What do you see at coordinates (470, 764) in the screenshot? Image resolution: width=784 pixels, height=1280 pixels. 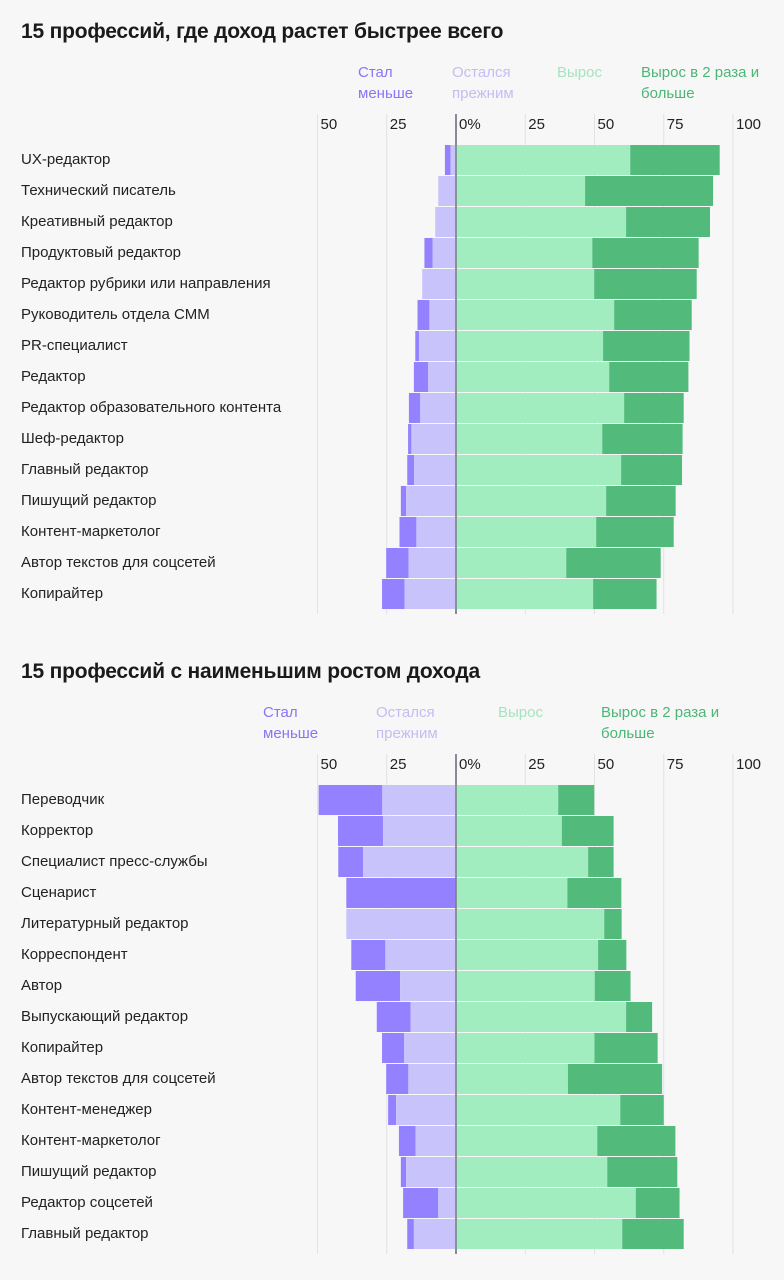 I see `x-tick-label: 0%` at bounding box center [470, 764].